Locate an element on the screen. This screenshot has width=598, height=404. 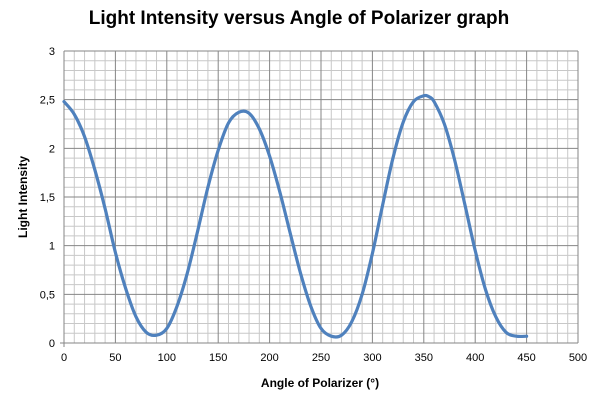
y-tick-label: 0 is located at coordinates (52, 344).